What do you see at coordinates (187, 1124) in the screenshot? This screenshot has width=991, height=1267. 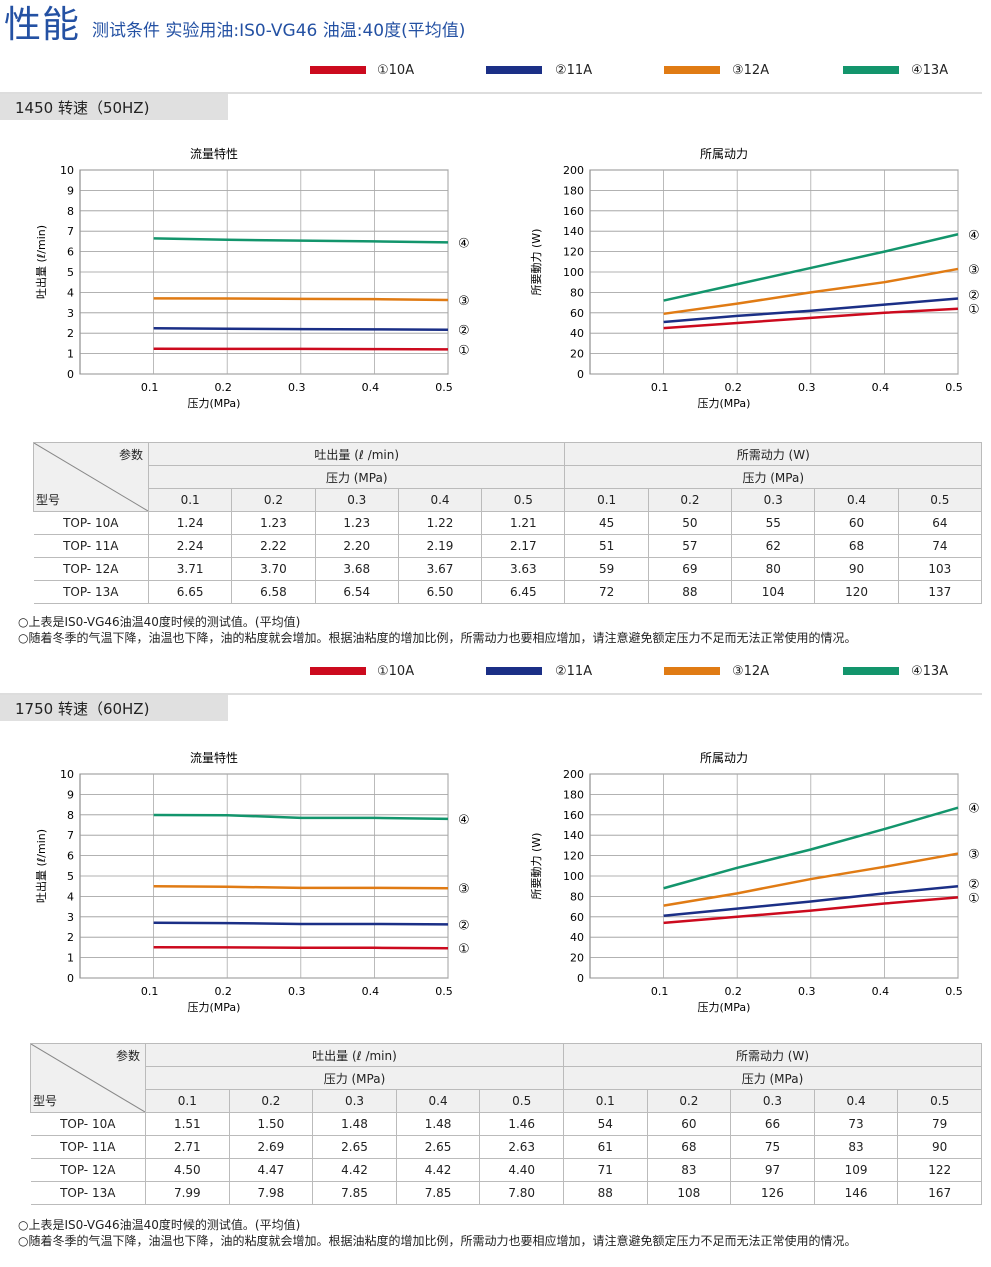 I see `flow-cell: 1.51` at bounding box center [187, 1124].